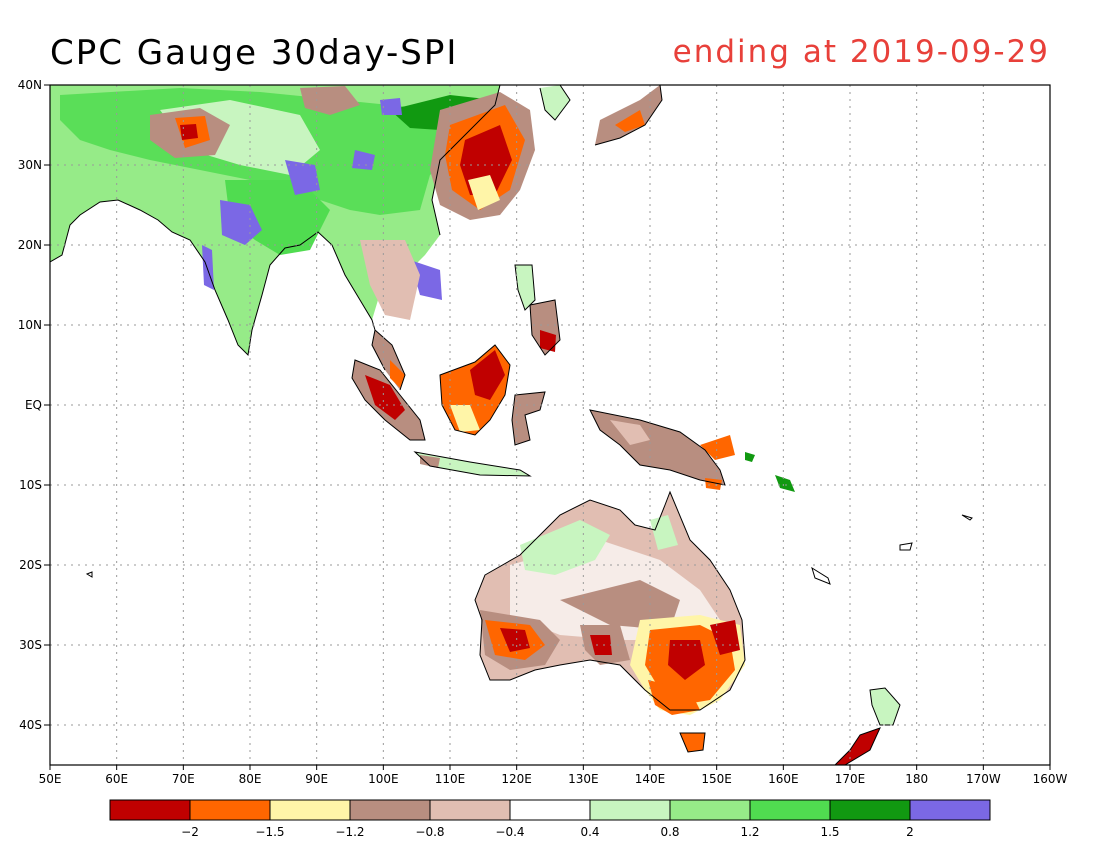  What do you see at coordinates (916, 779) in the screenshot?
I see `lon-label: 180` at bounding box center [916, 779].